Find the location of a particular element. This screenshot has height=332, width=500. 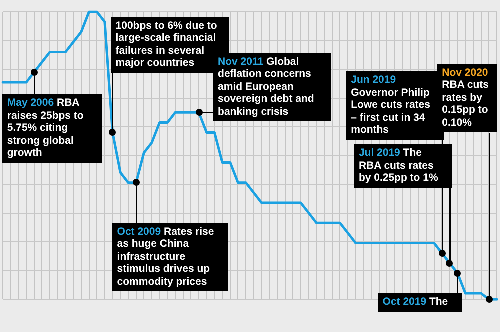

annotation: Oct 2019 The is located at coordinates (420, 302).